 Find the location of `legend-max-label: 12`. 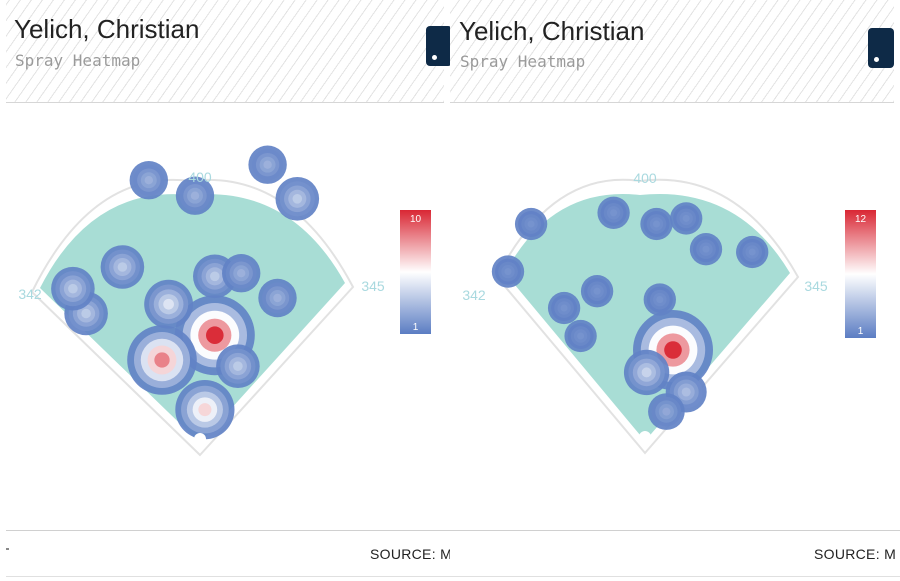

legend-max-label: 12 is located at coordinates (861, 219).